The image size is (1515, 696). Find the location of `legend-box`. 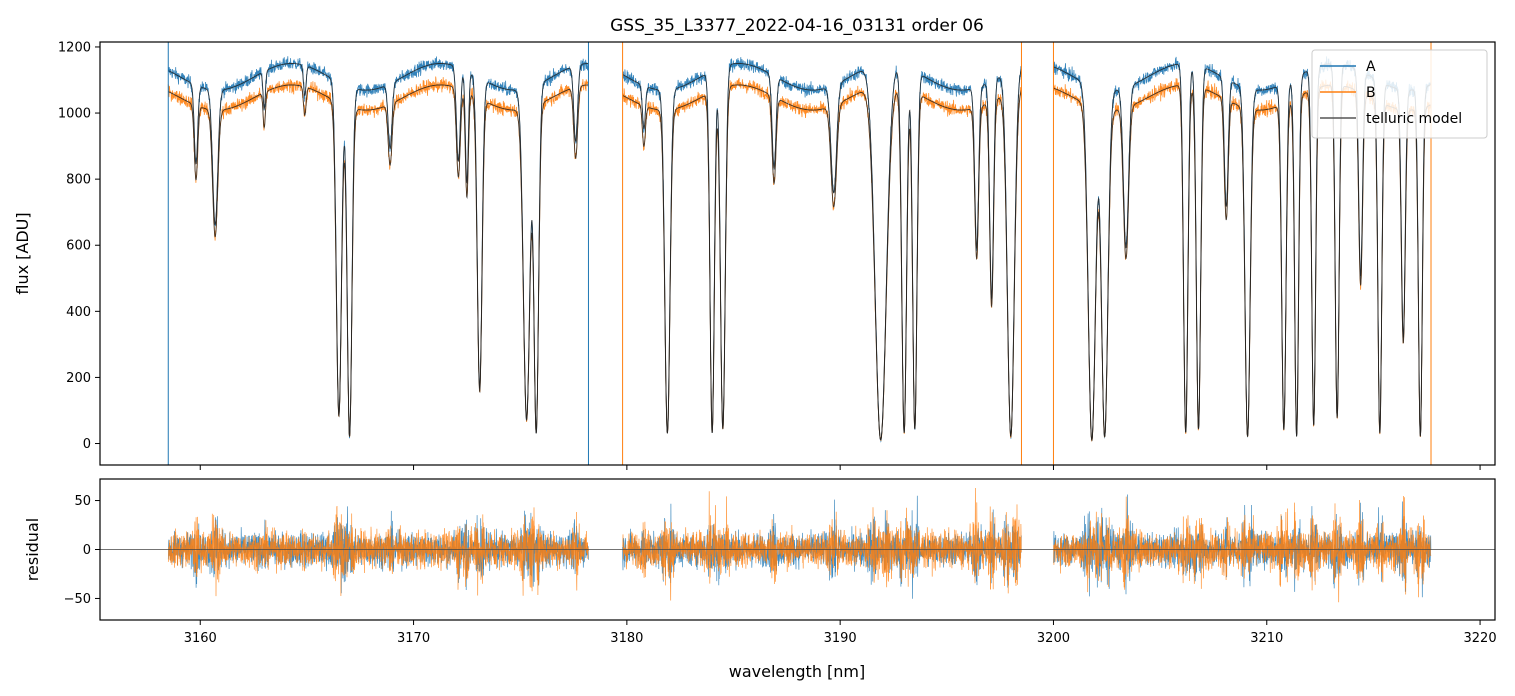

legend-box is located at coordinates (1399, 94).